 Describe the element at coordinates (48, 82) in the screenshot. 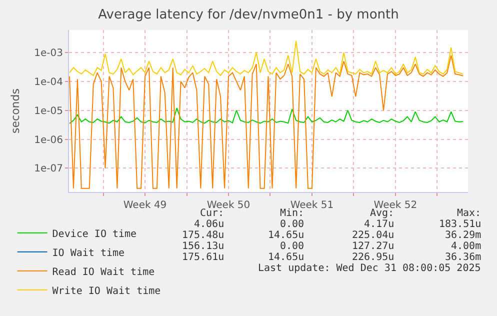

I see `y-tick-label: 1e-04` at that location.